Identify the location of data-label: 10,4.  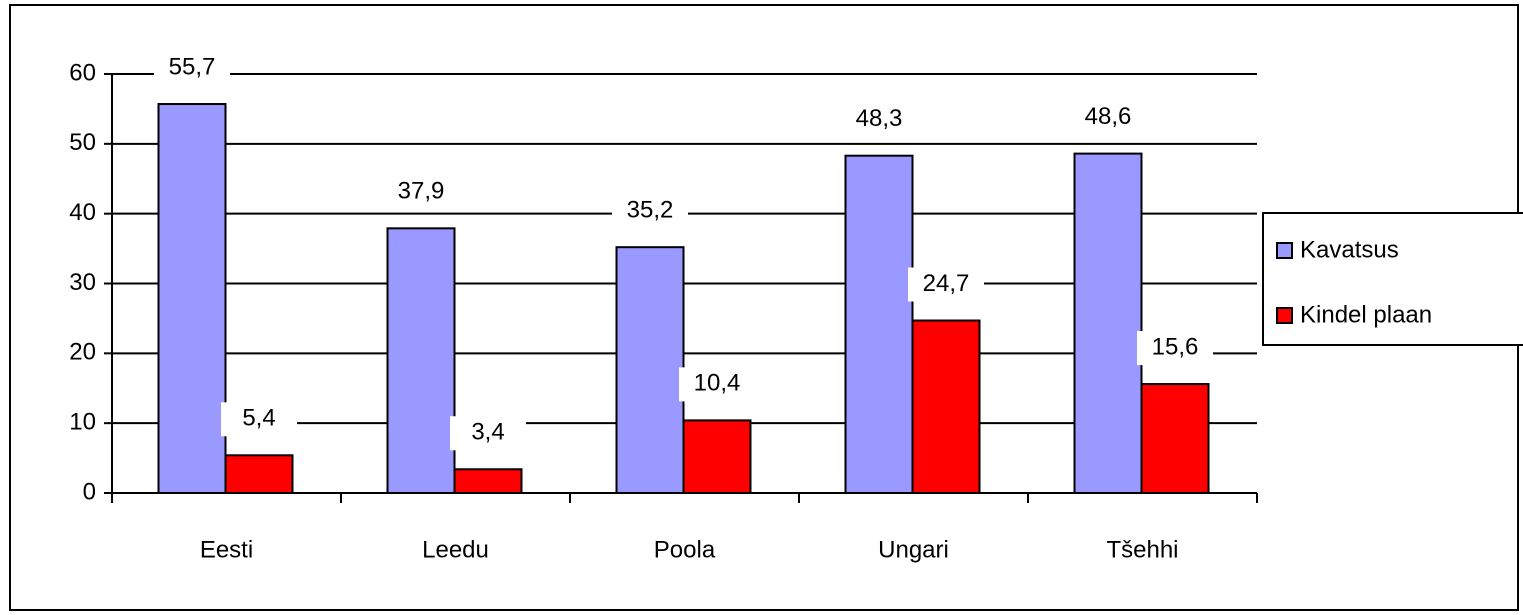
(717, 383).